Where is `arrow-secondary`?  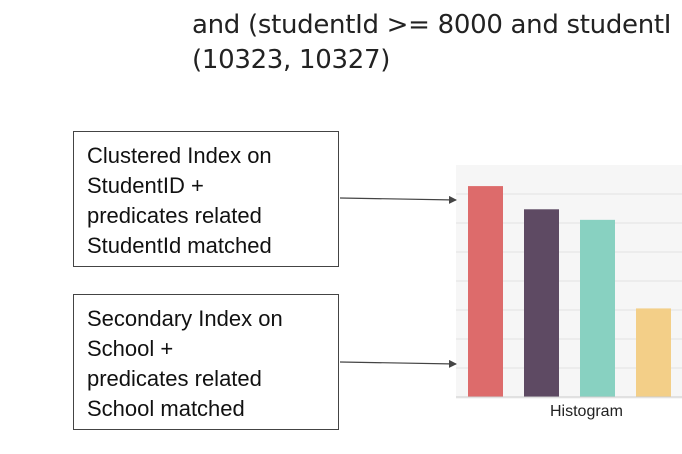
arrow-secondary is located at coordinates (398, 363).